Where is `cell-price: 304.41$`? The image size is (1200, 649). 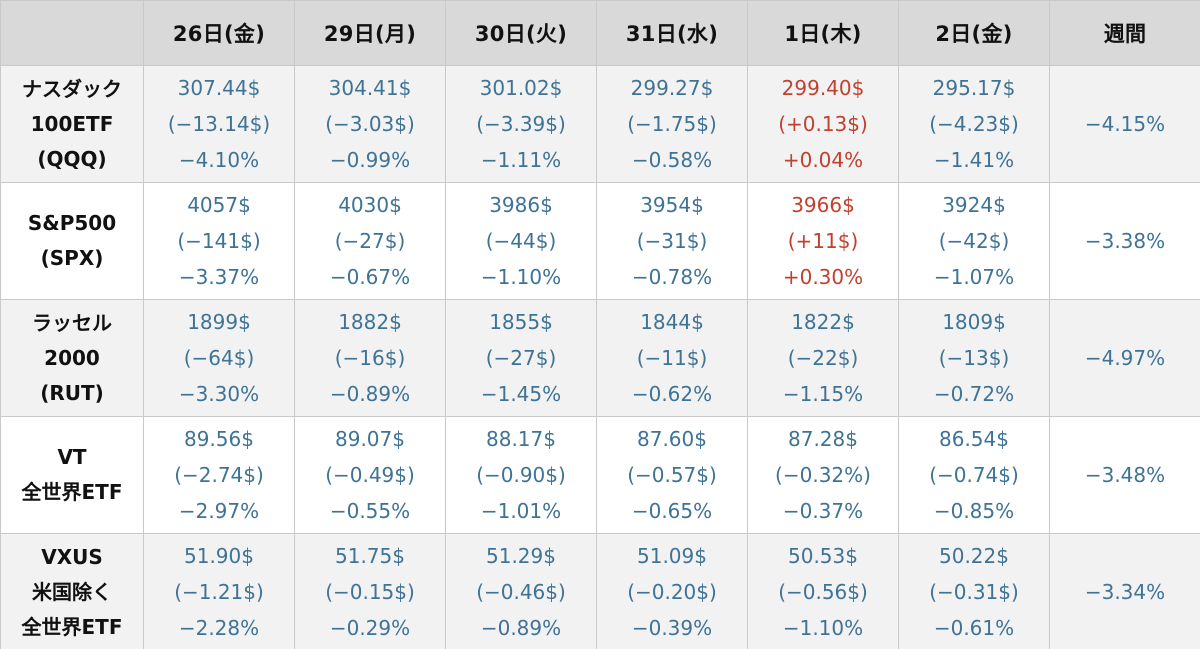 cell-price: 304.41$ is located at coordinates (370, 88).